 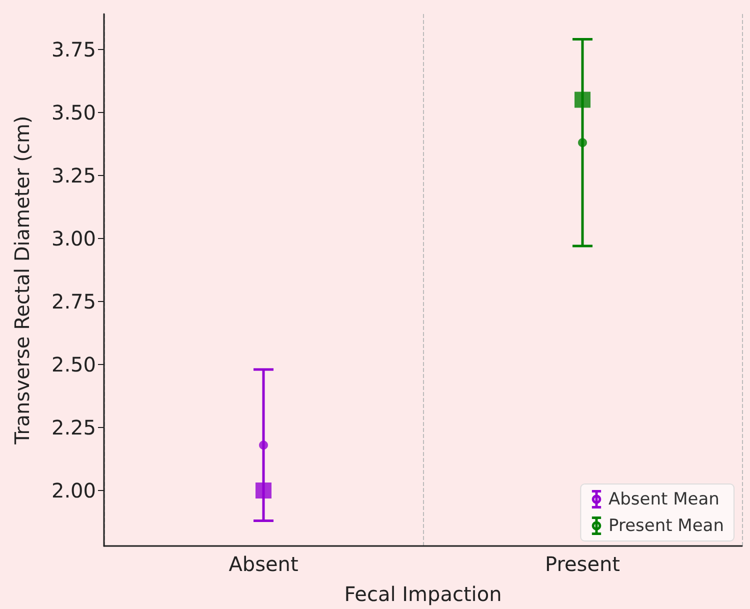 I want to click on x-tick-label: Absent, so click(x=263, y=564).